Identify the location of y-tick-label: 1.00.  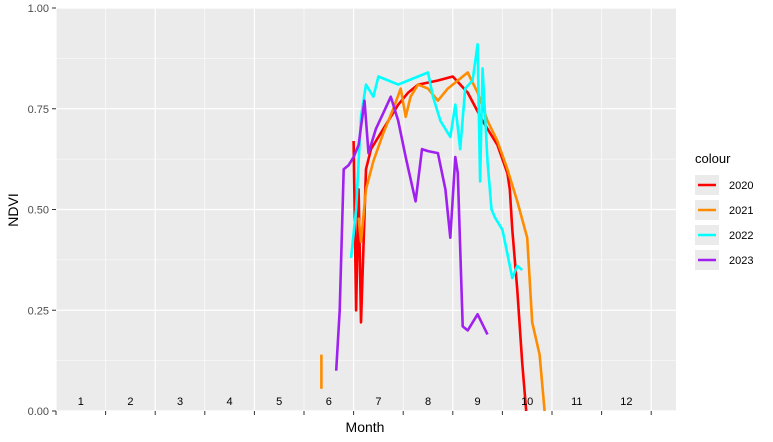
(38, 9).